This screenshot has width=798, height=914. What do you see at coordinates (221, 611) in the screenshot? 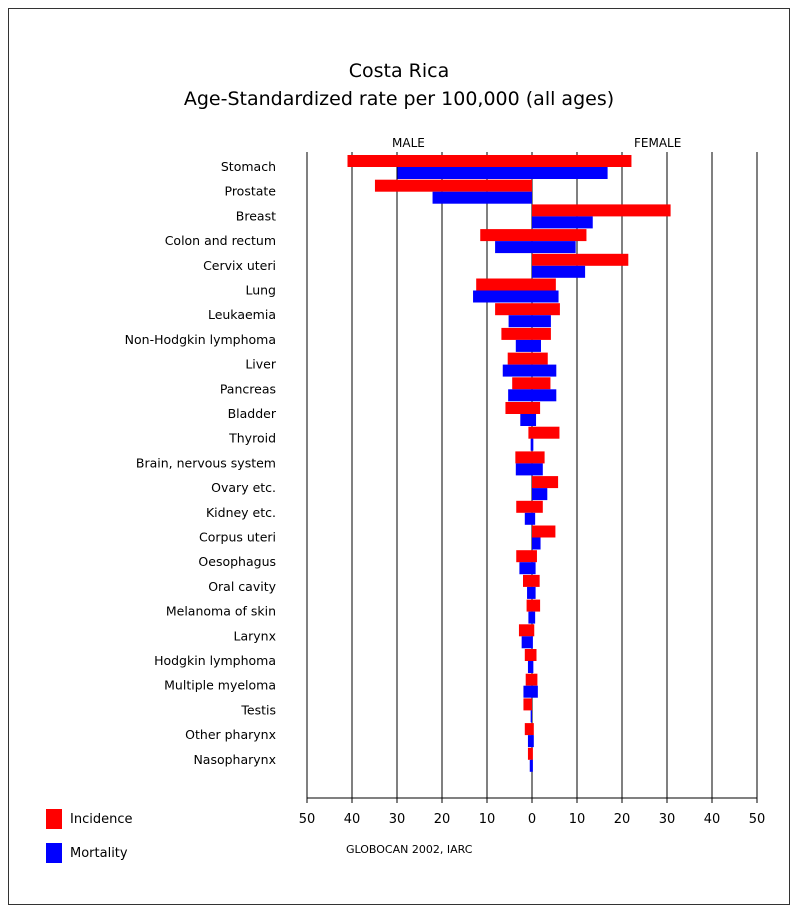
I see `category-label-19: Melanoma of skin` at bounding box center [221, 611].